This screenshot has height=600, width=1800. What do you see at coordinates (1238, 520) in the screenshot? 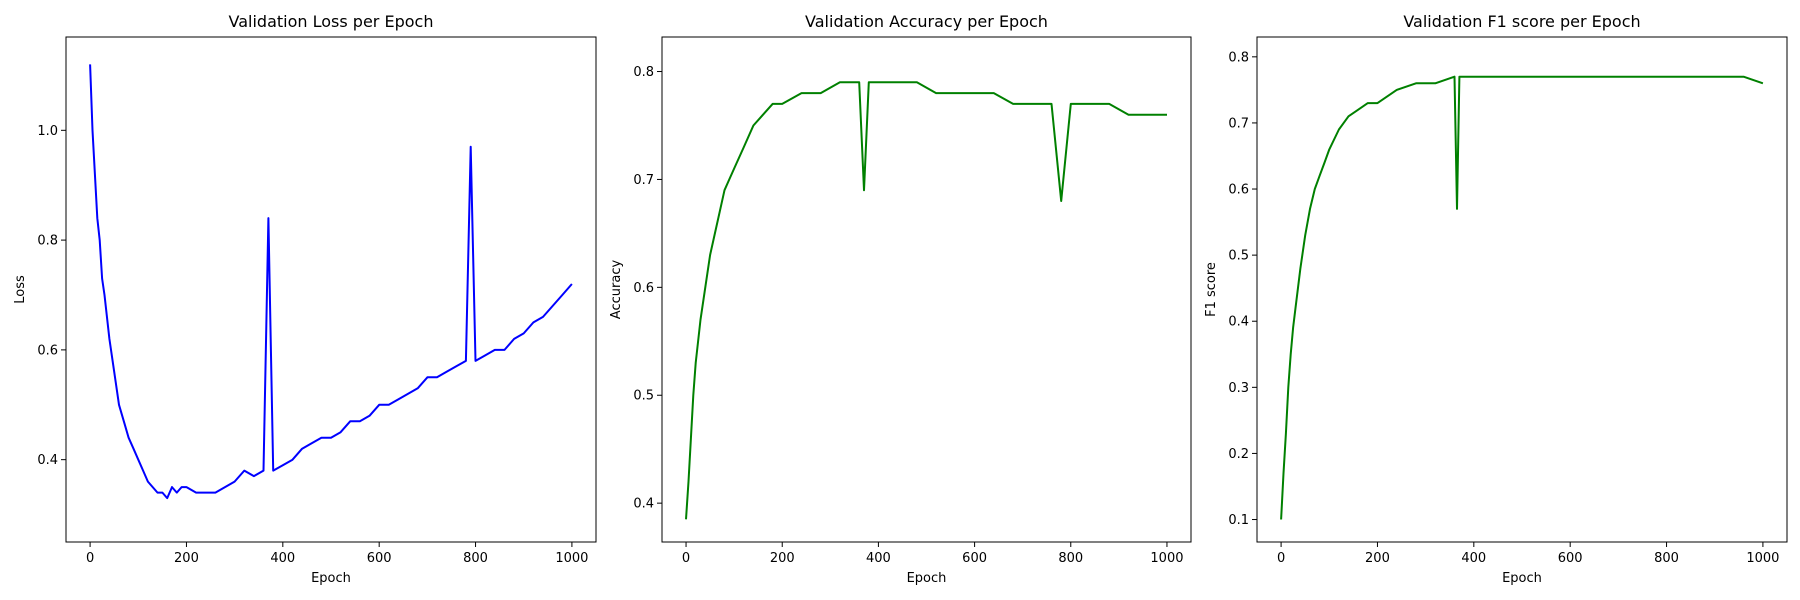
I see `y-tick-label: 0.1` at bounding box center [1238, 520].